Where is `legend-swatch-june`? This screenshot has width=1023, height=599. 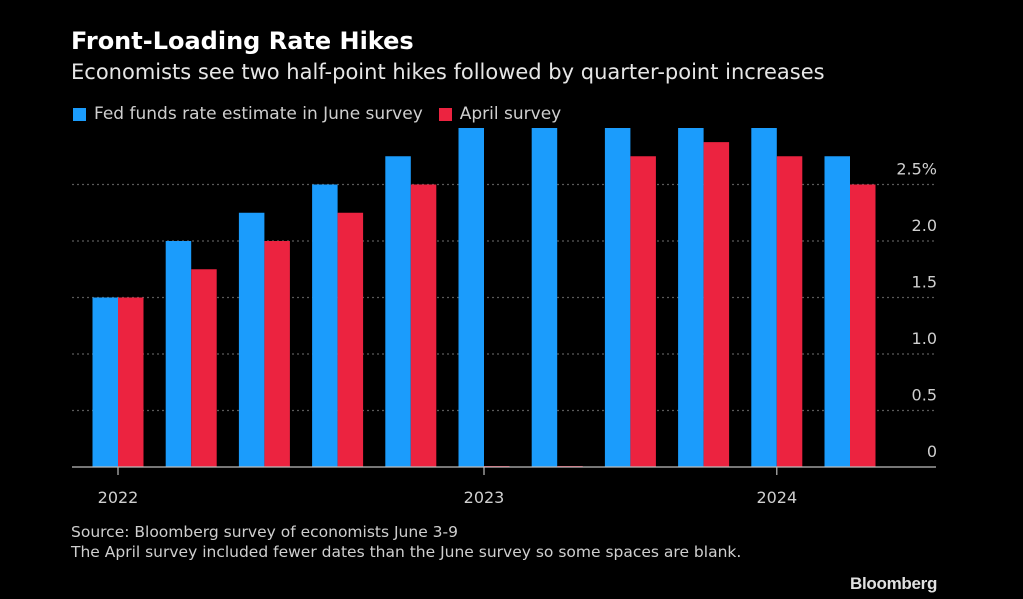 legend-swatch-june is located at coordinates (79, 114).